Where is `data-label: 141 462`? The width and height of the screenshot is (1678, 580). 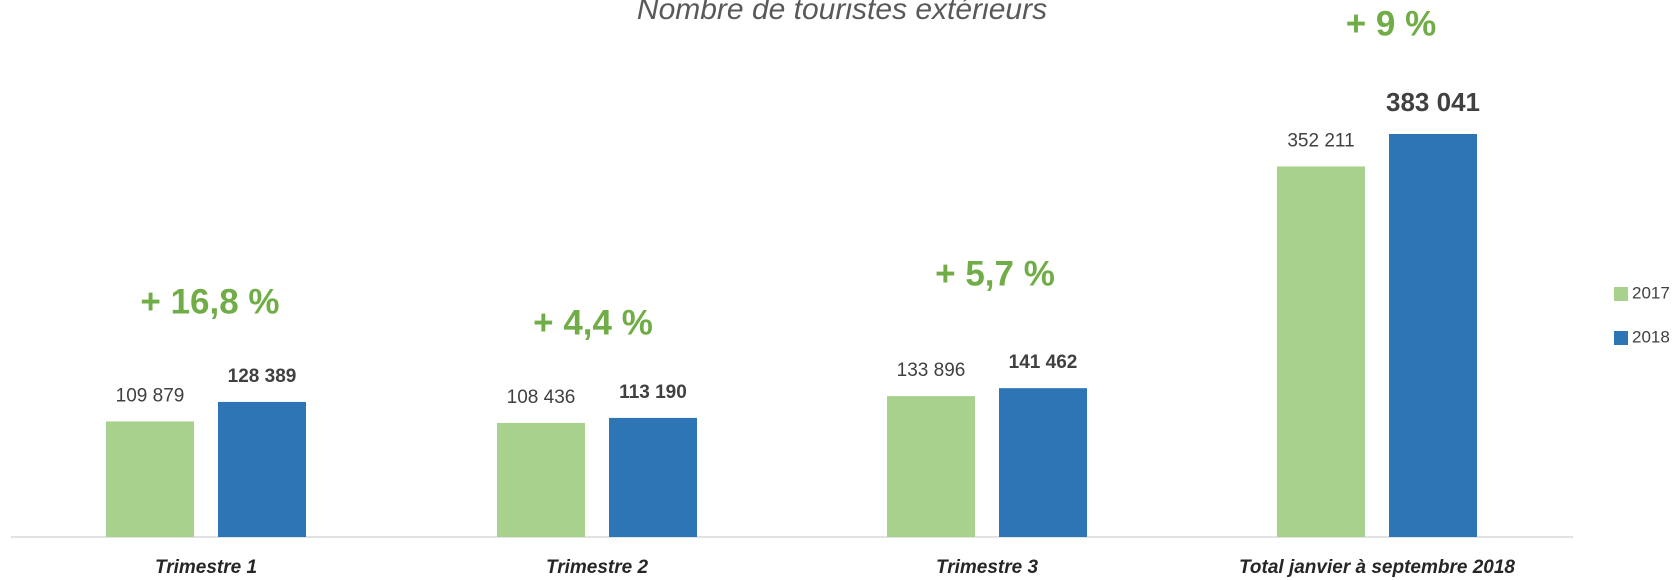 data-label: 141 462 is located at coordinates (1043, 362).